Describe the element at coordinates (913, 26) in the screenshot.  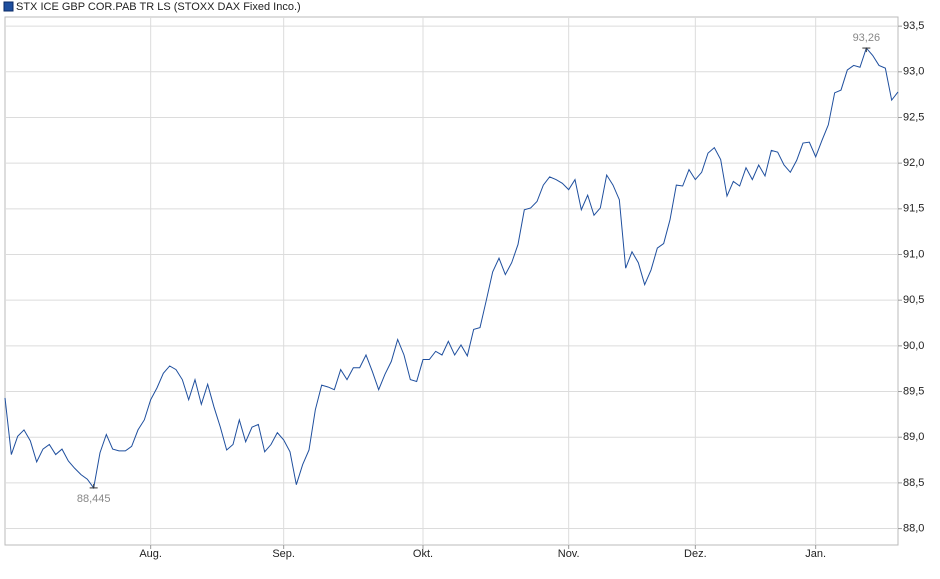
I see `y-tick-label: 93,5` at that location.